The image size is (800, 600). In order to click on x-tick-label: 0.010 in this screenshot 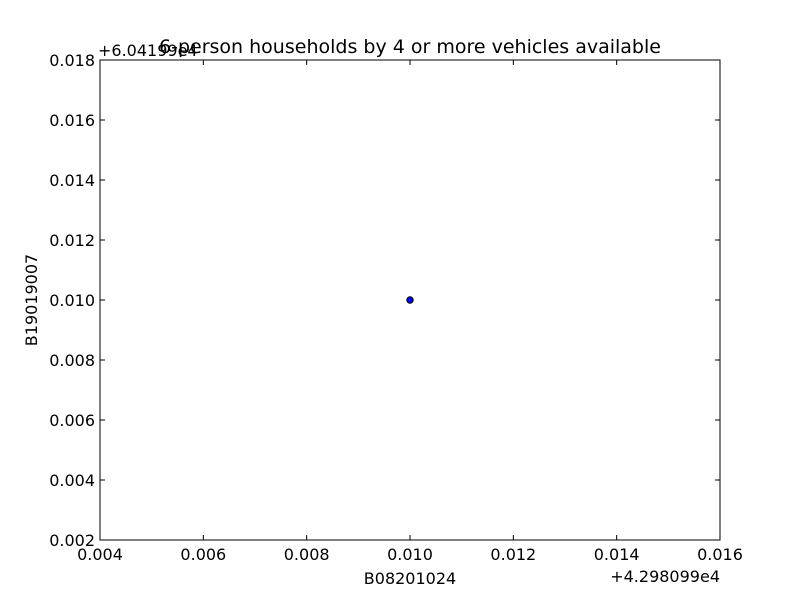, I will do `click(410, 554)`.